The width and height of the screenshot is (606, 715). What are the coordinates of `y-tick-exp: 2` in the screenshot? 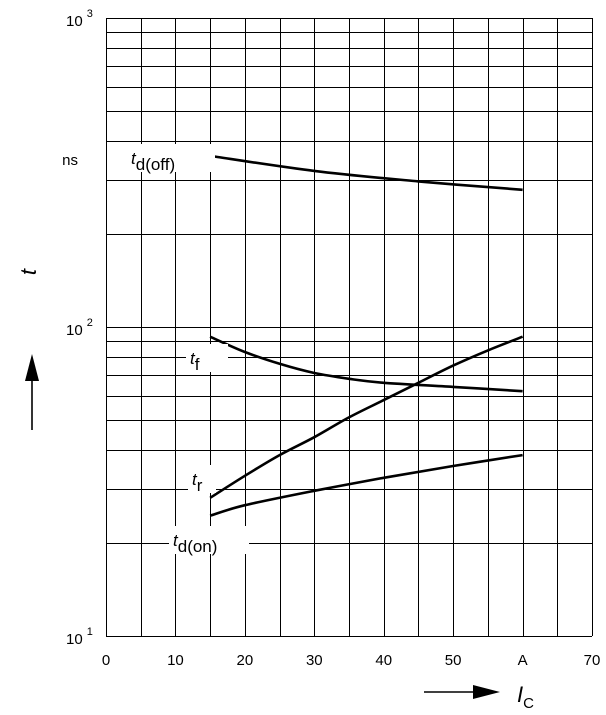 It's located at (90, 323).